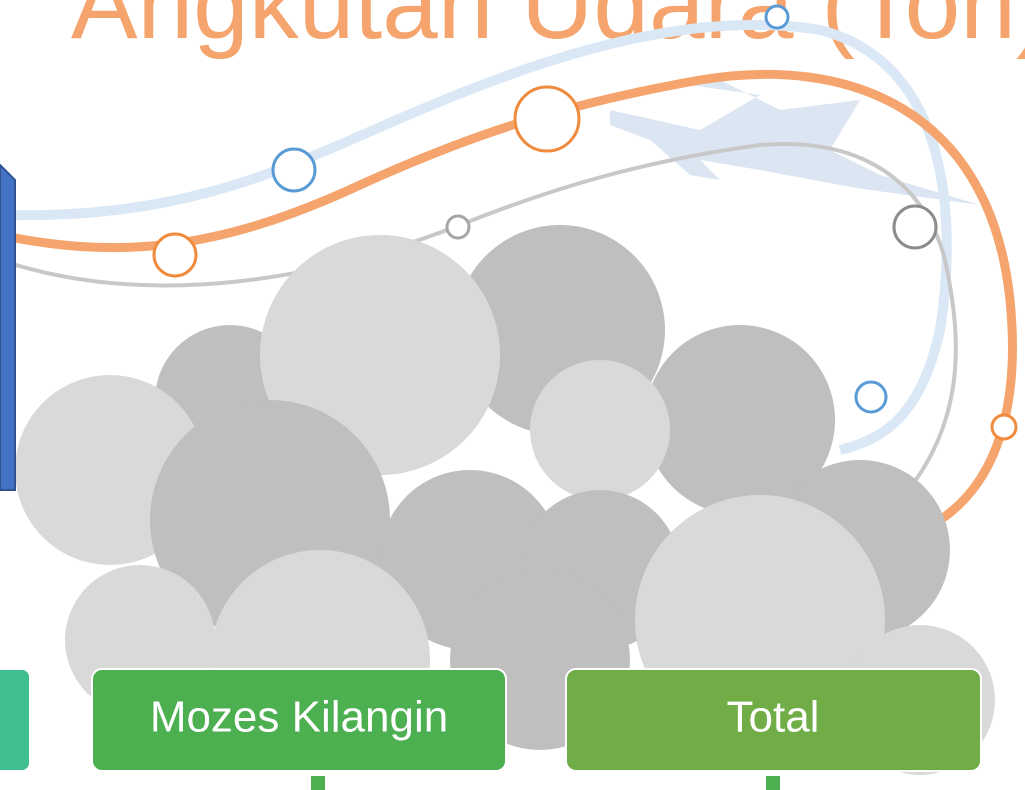 This screenshot has height=790, width=1025. I want to click on side-shape, so click(8, 327).